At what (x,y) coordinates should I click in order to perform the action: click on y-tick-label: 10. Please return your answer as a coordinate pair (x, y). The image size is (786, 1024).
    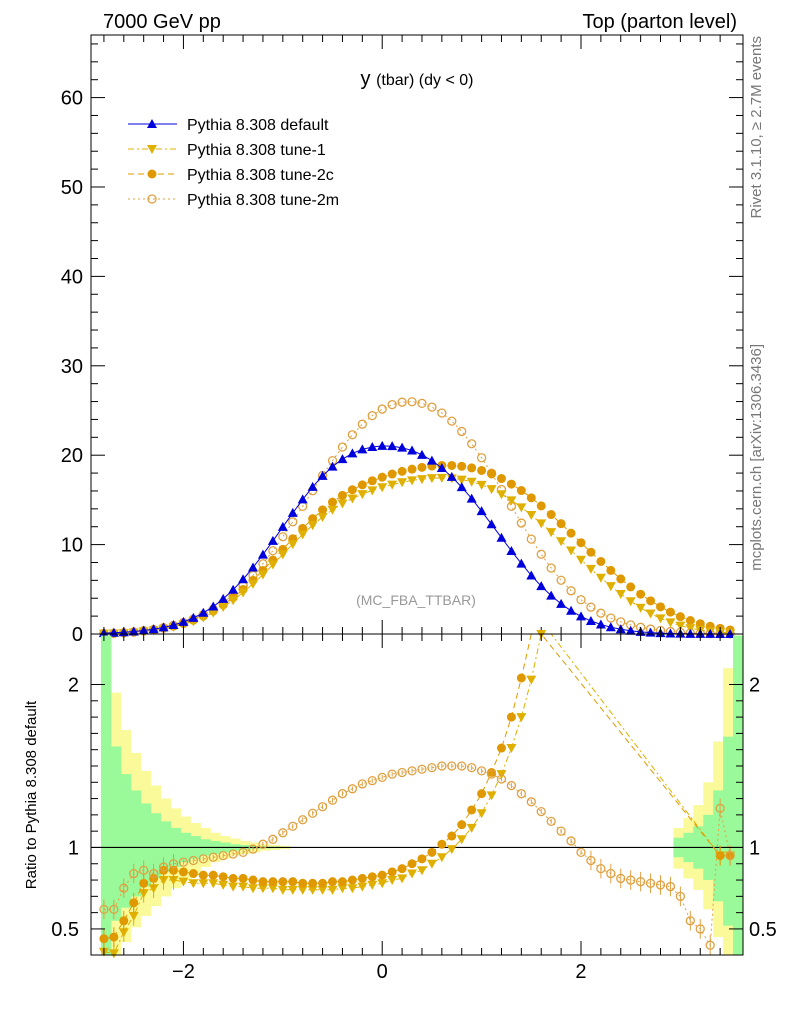
    Looking at the image, I should click on (72, 546).